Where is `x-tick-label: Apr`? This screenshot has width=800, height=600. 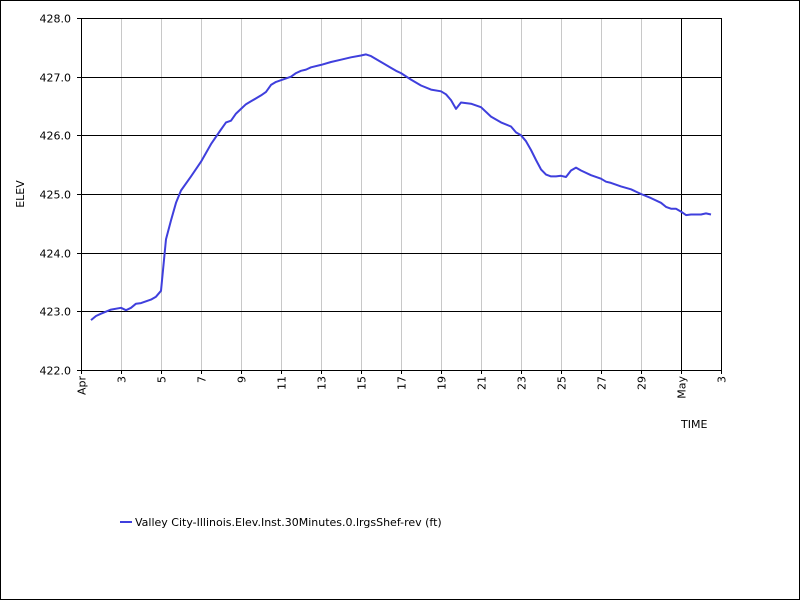 x-tick-label: Apr is located at coordinates (82, 386).